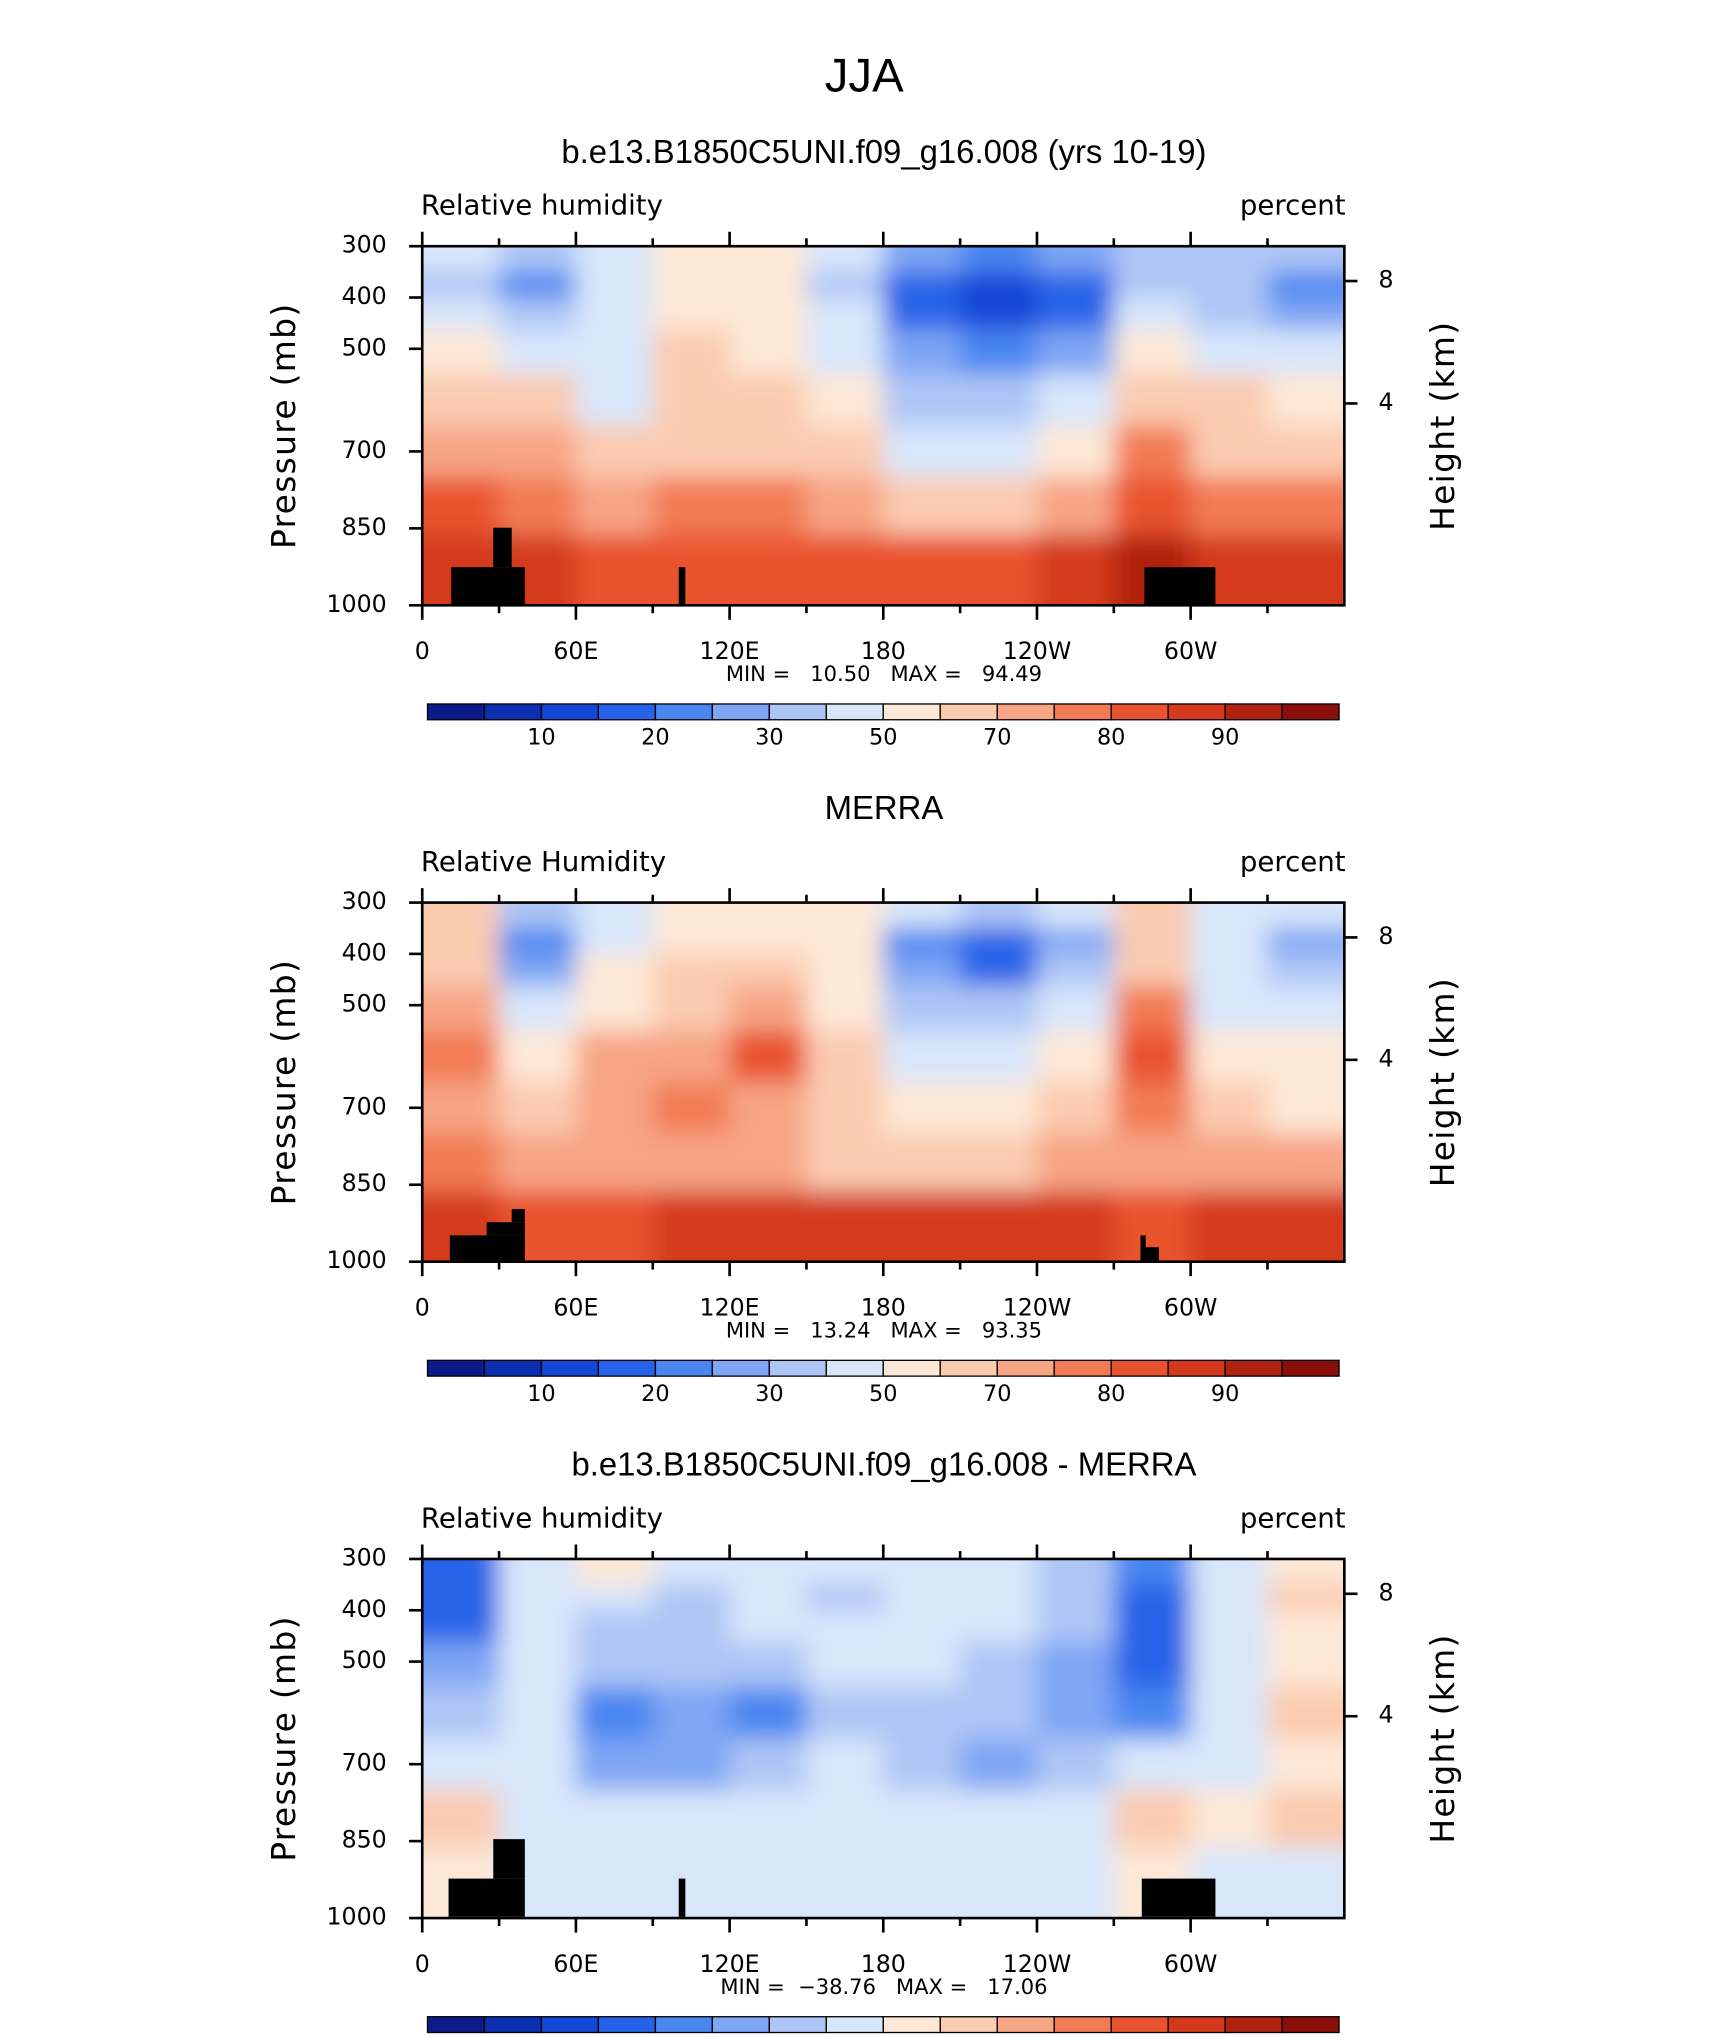 This screenshot has width=1710, height=2038. What do you see at coordinates (883, 1986) in the screenshot?
I see `stats: MIN = −38.76 MAX = 17.06` at bounding box center [883, 1986].